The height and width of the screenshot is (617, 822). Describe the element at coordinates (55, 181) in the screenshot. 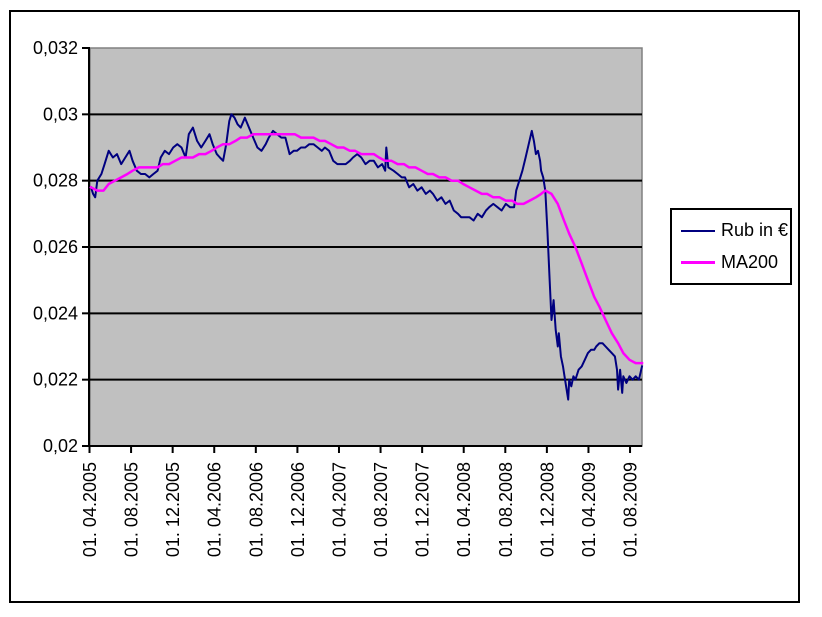

I see `y-axis-label: 0,028` at that location.